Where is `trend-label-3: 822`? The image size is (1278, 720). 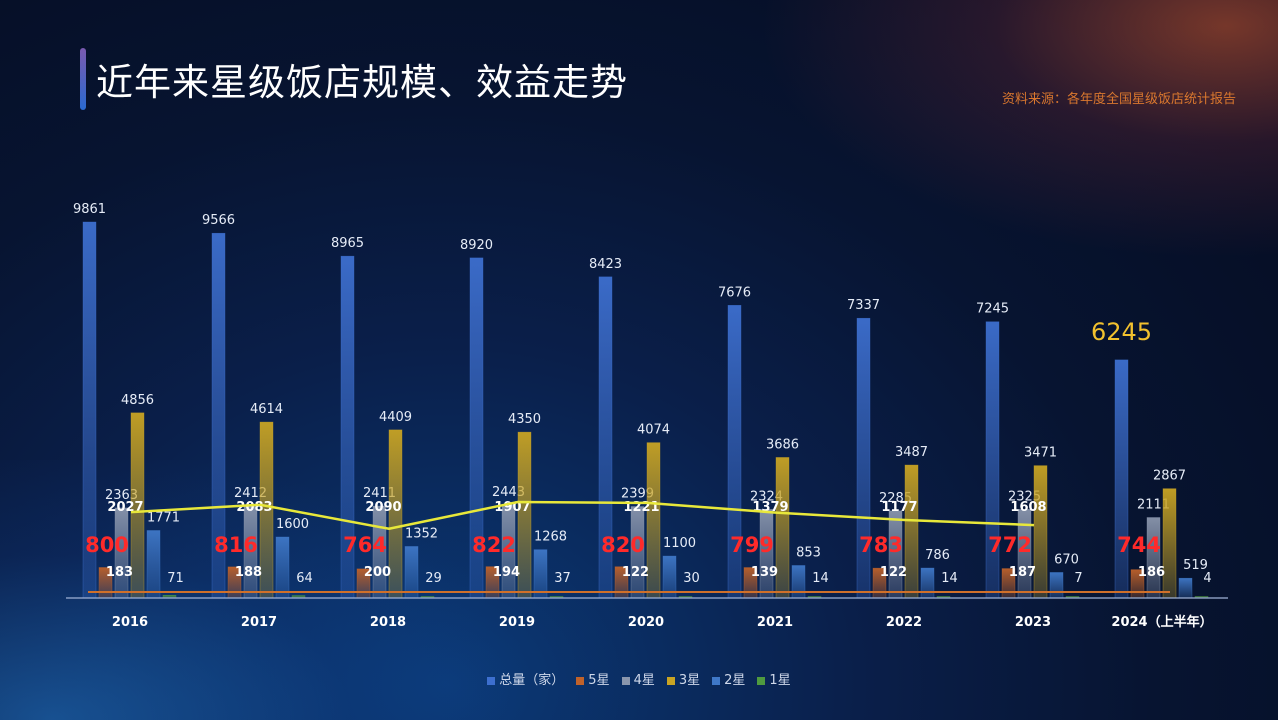
trend-label-3: 822 is located at coordinates (494, 545).